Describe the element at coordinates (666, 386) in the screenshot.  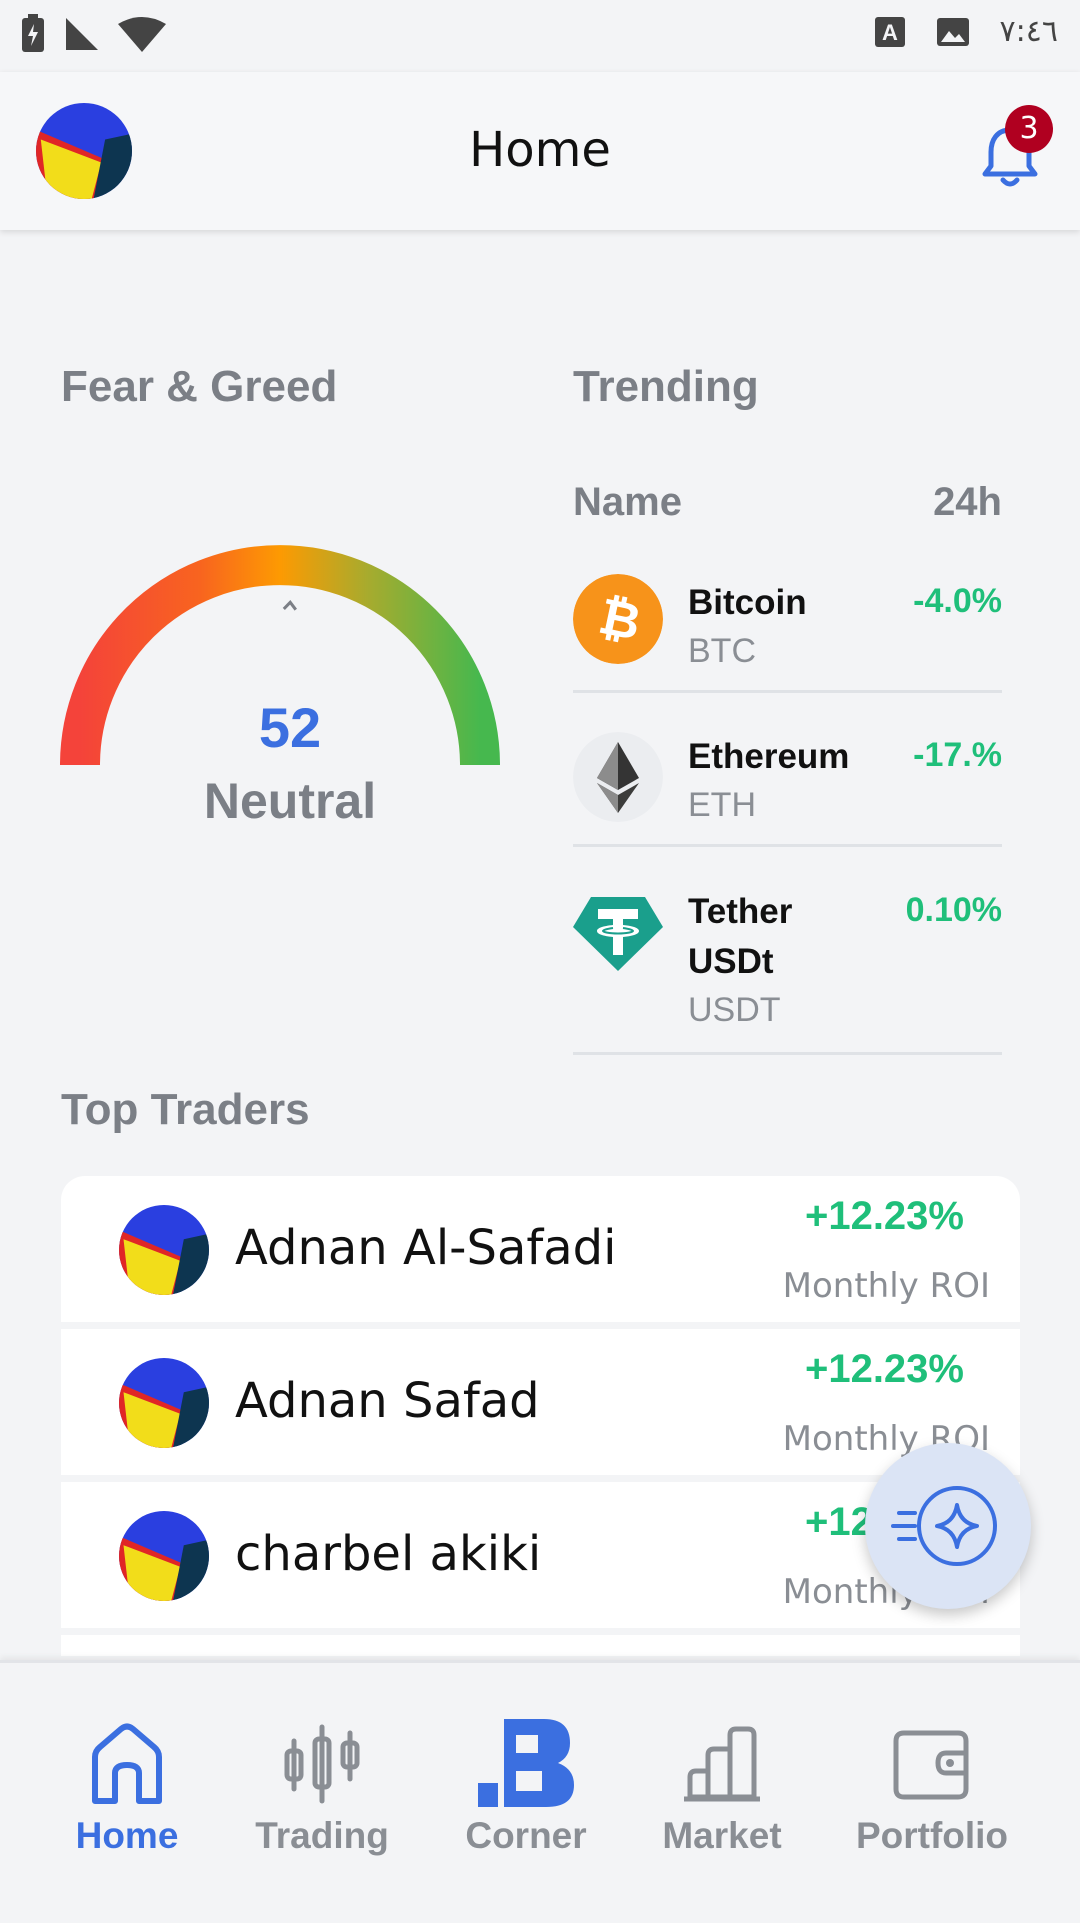
I see `trending-title: Trending` at that location.